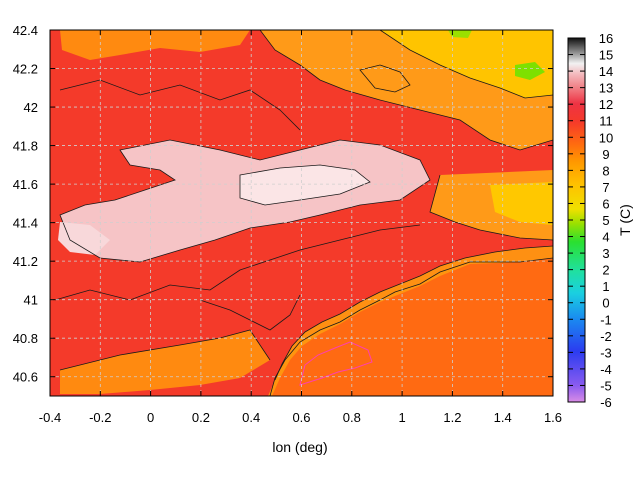  Describe the element at coordinates (605, 237) in the screenshot. I see `colorbar-tick-label: 4` at that location.